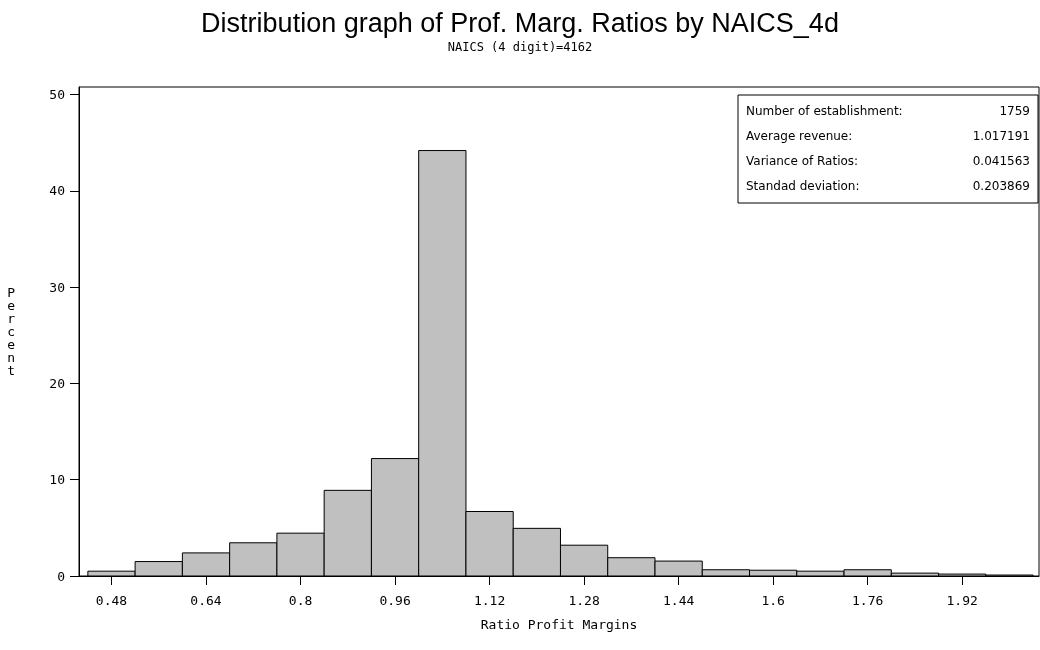  I want to click on x-tick-label: 1.6, so click(773, 600).